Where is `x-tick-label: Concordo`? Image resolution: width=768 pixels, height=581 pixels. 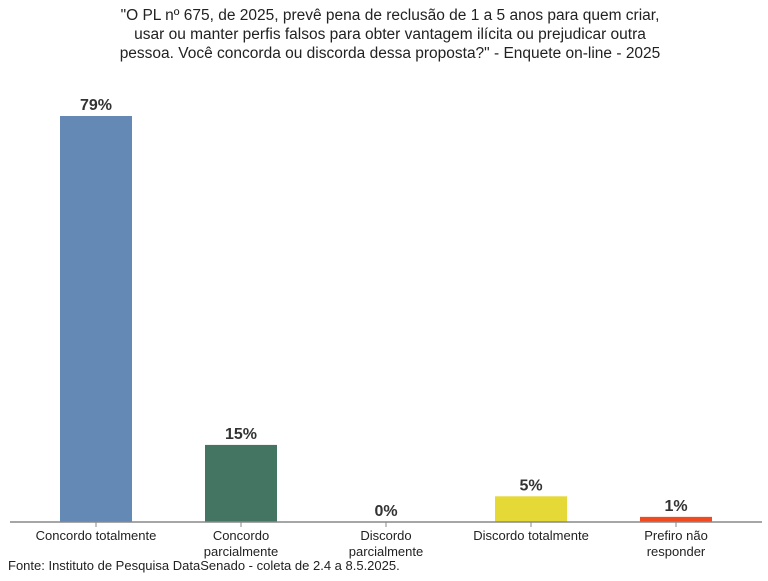 x-tick-label: Concordo is located at coordinates (241, 535).